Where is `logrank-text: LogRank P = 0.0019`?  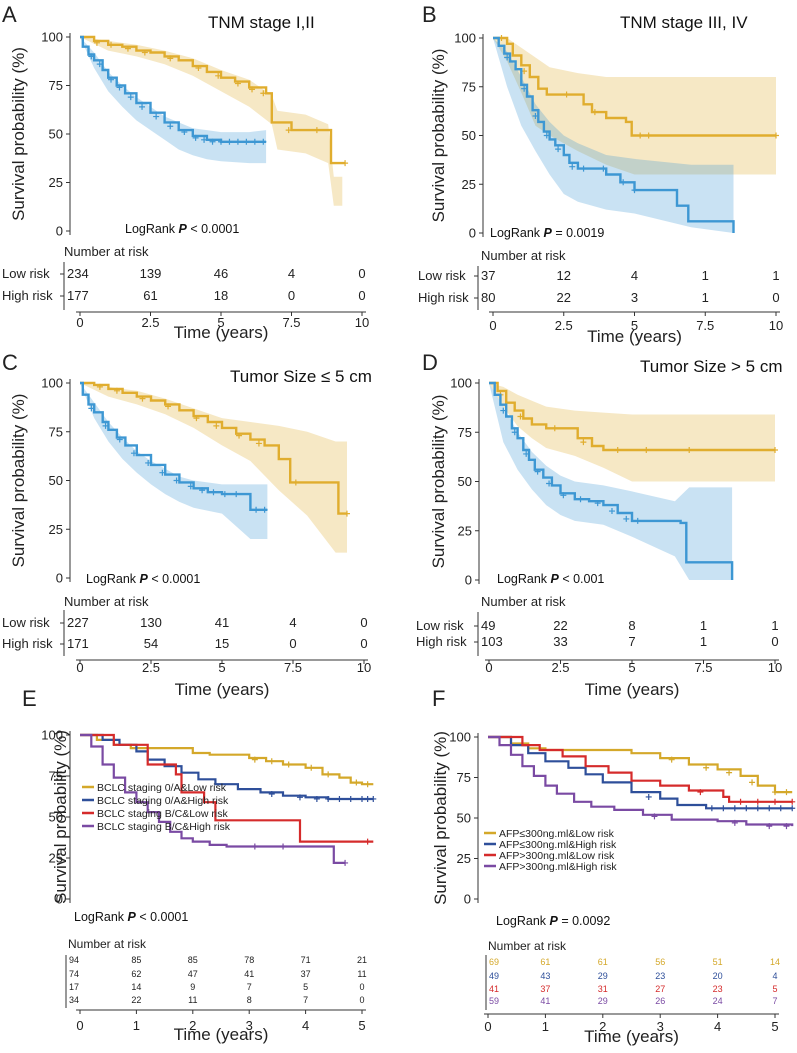
logrank-text: LogRank P = 0.0019 is located at coordinates (547, 233).